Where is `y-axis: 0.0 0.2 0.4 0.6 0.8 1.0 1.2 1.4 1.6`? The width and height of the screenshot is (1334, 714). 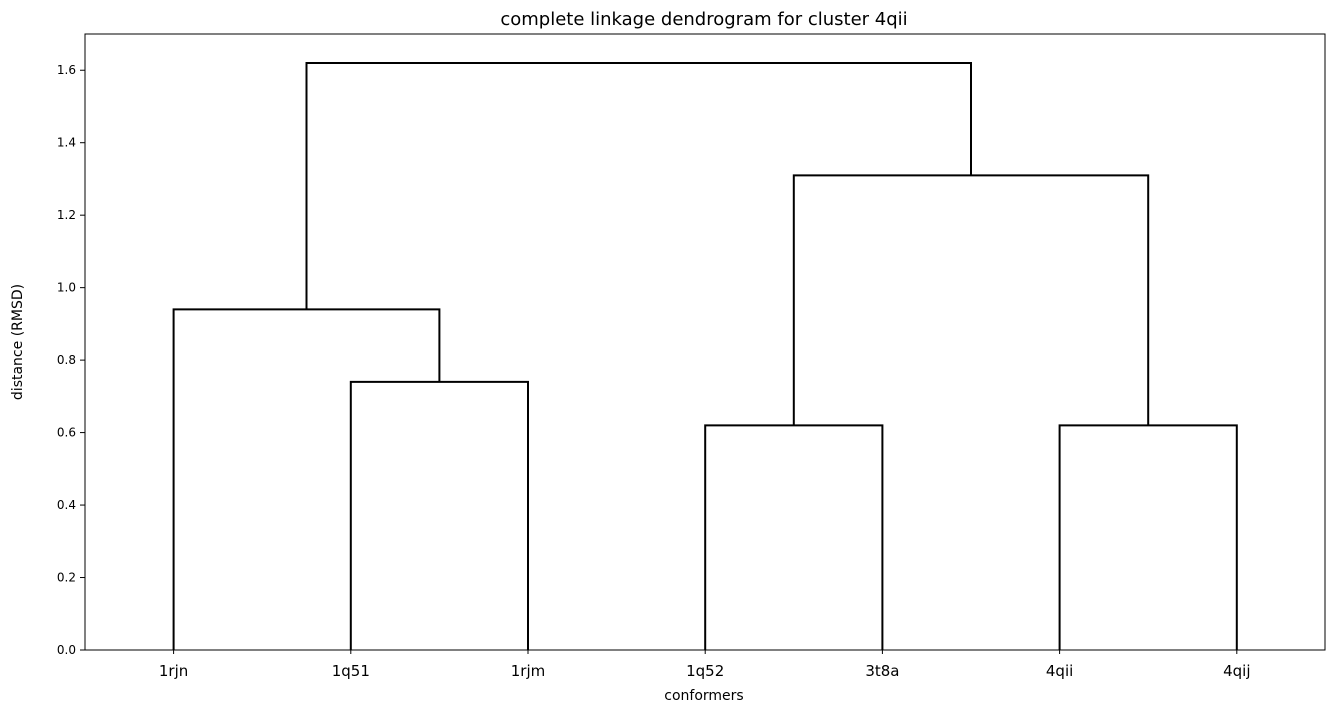 y-axis: 0.0 0.2 0.4 0.6 0.8 1.0 1.2 1.4 1.6 is located at coordinates (71, 360).